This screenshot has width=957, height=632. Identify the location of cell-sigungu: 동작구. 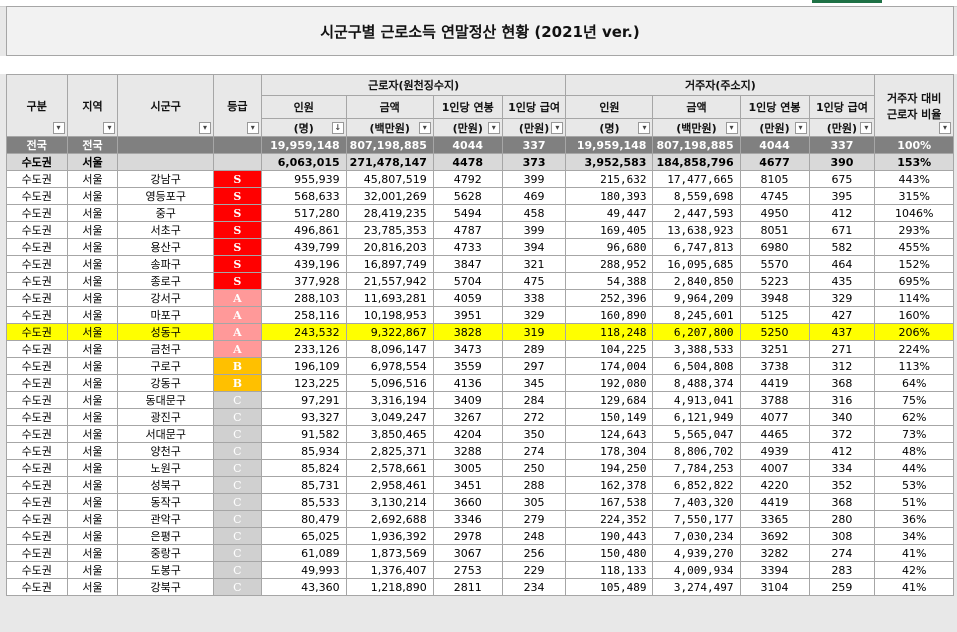
(165, 502).